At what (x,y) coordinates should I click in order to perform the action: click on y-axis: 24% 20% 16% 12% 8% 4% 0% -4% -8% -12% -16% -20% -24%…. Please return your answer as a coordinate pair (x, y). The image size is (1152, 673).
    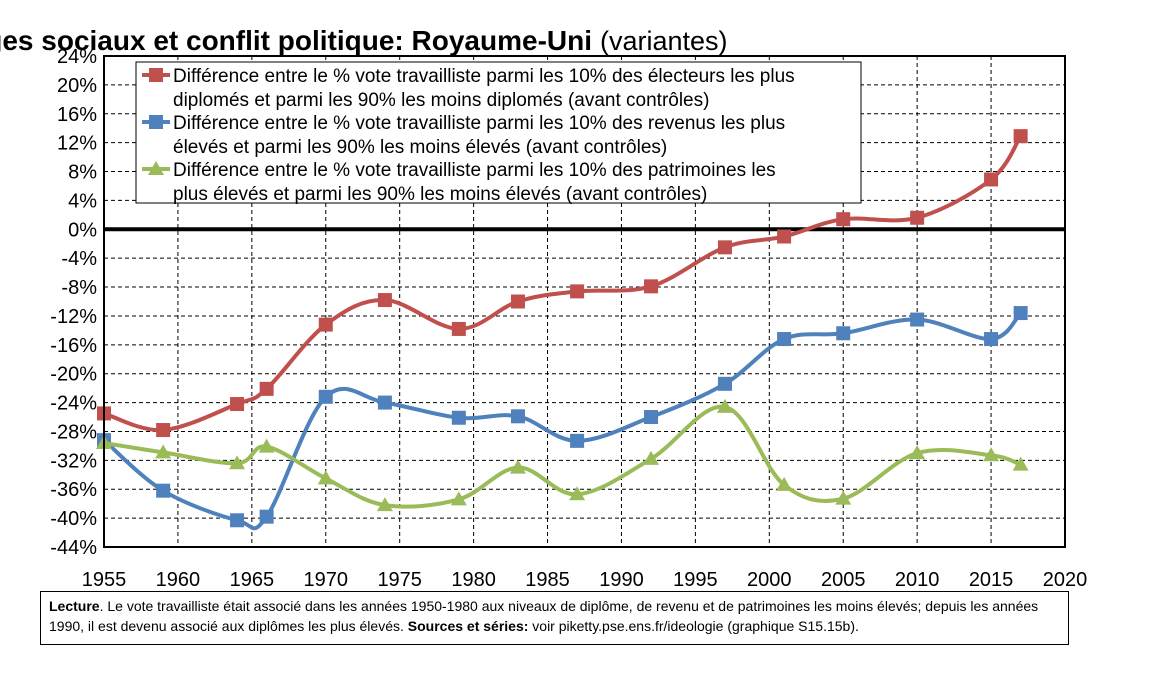
    Looking at the image, I should click on (73, 302).